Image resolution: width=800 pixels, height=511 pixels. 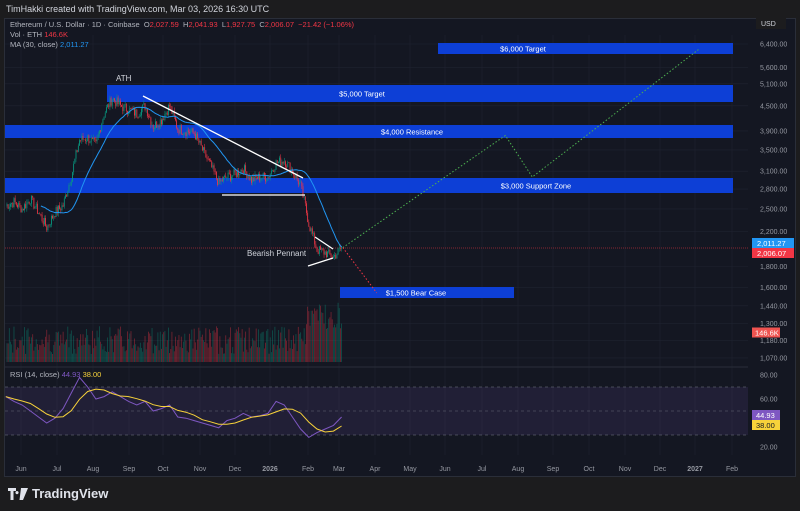 What do you see at coordinates (360, 270) in the screenshot?
I see `bear-projection` at bounding box center [360, 270].